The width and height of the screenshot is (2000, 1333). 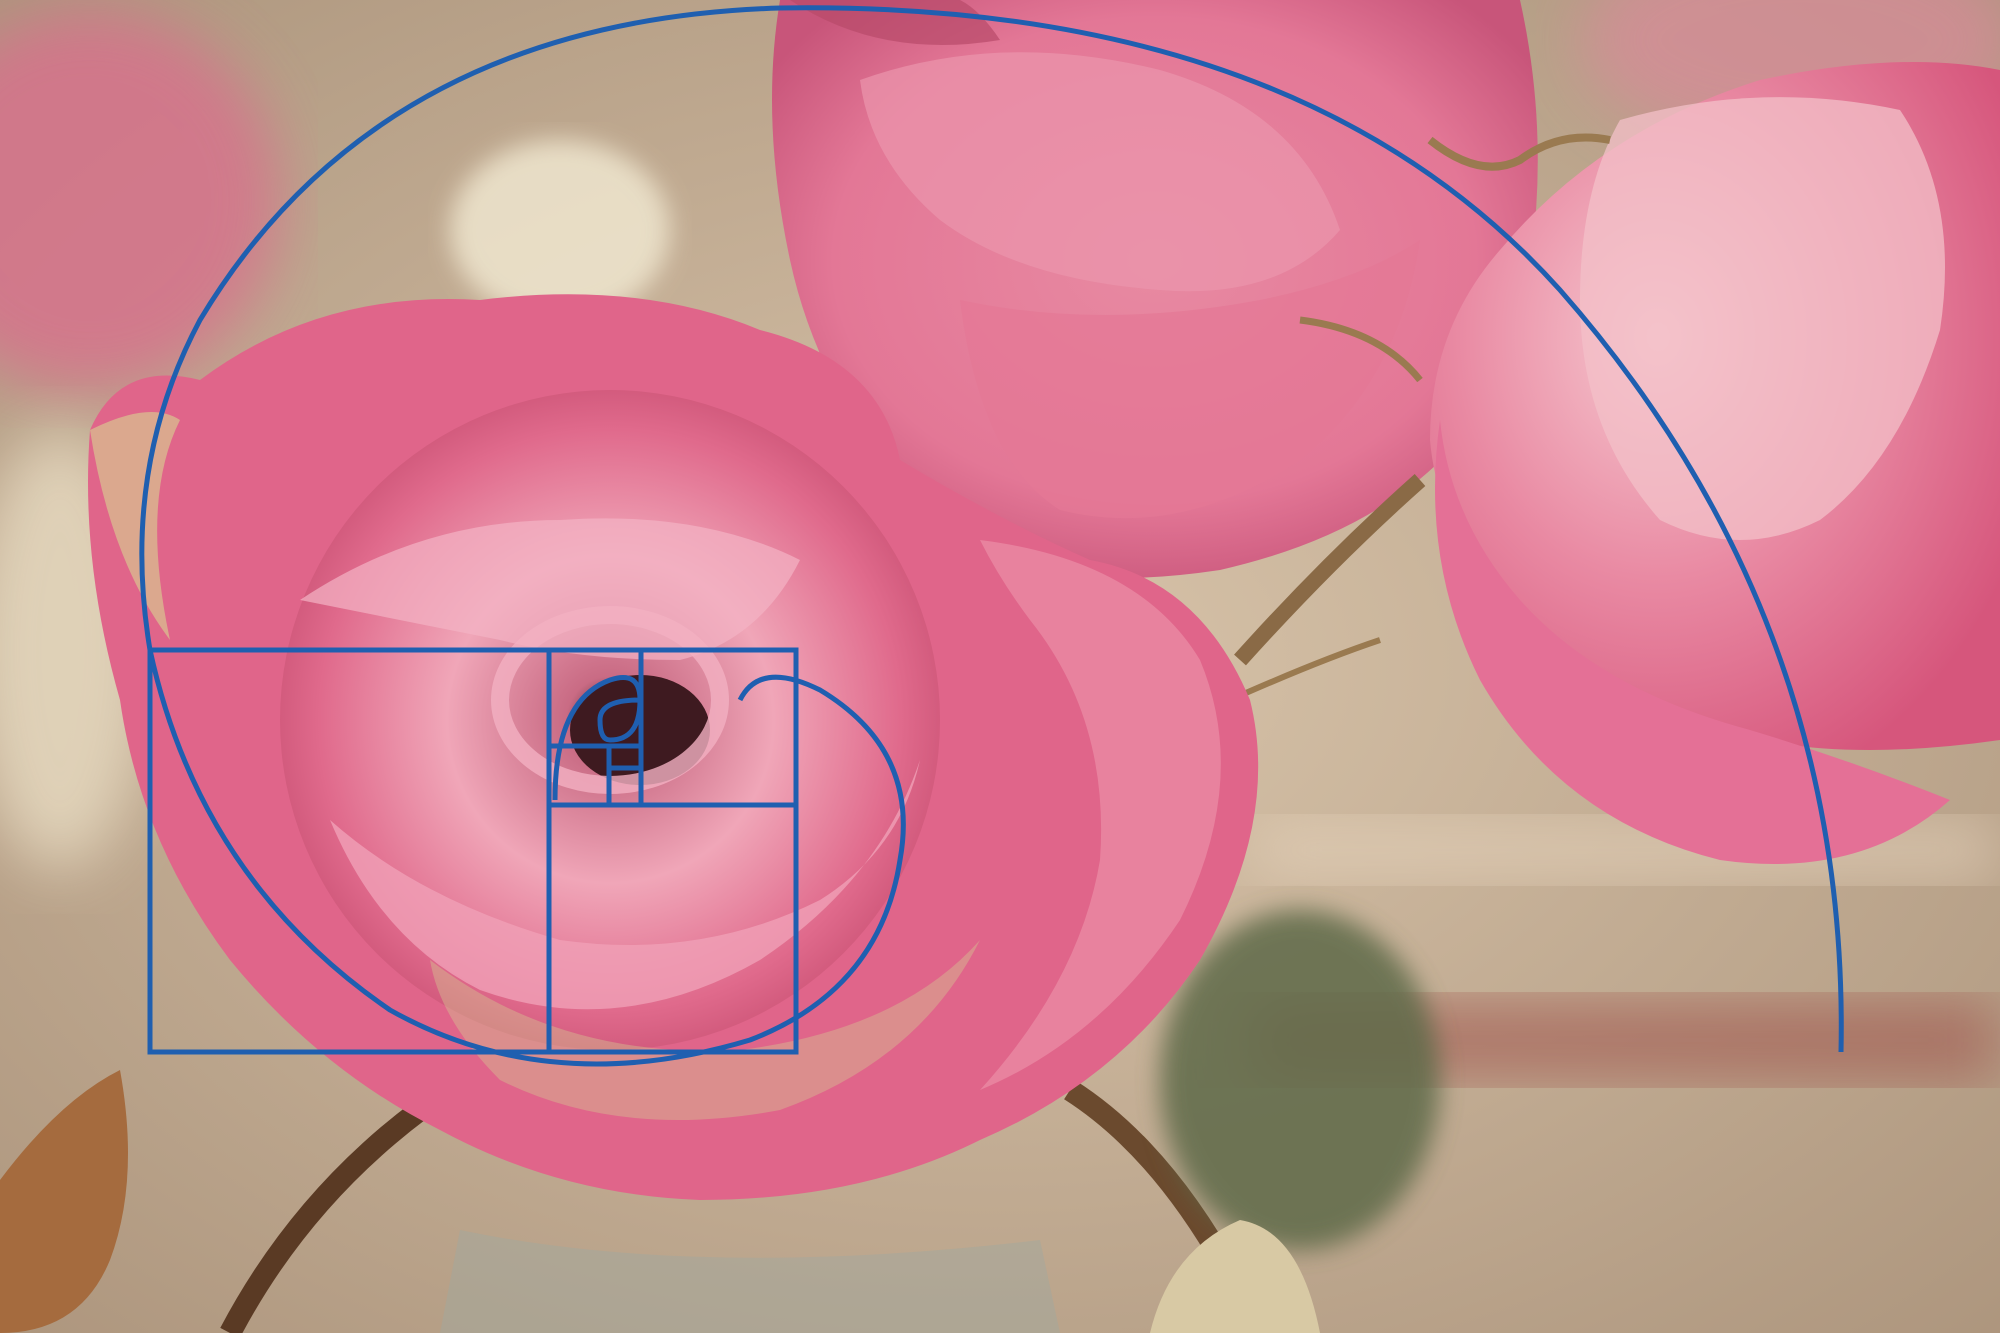 What do you see at coordinates (750, 1281) in the screenshot?
I see `glass-vase` at bounding box center [750, 1281].